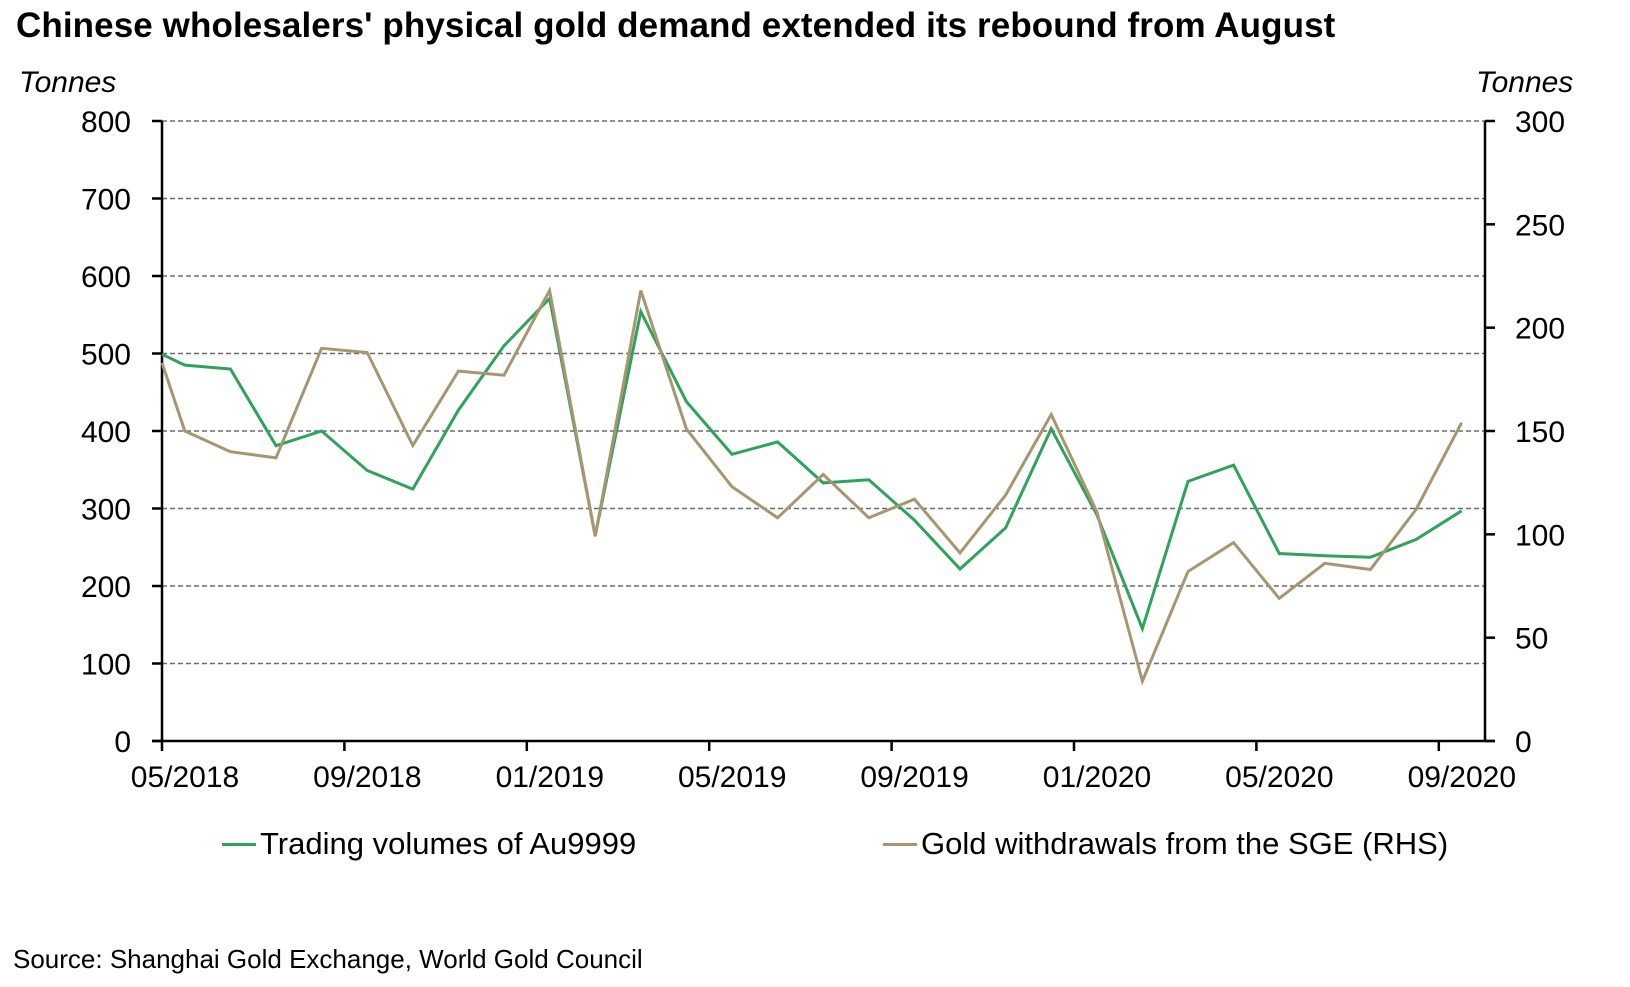 Image resolution: width=1630 pixels, height=987 pixels. Describe the element at coordinates (367, 777) in the screenshot. I see `x-tick-label: 09/2018` at that location.